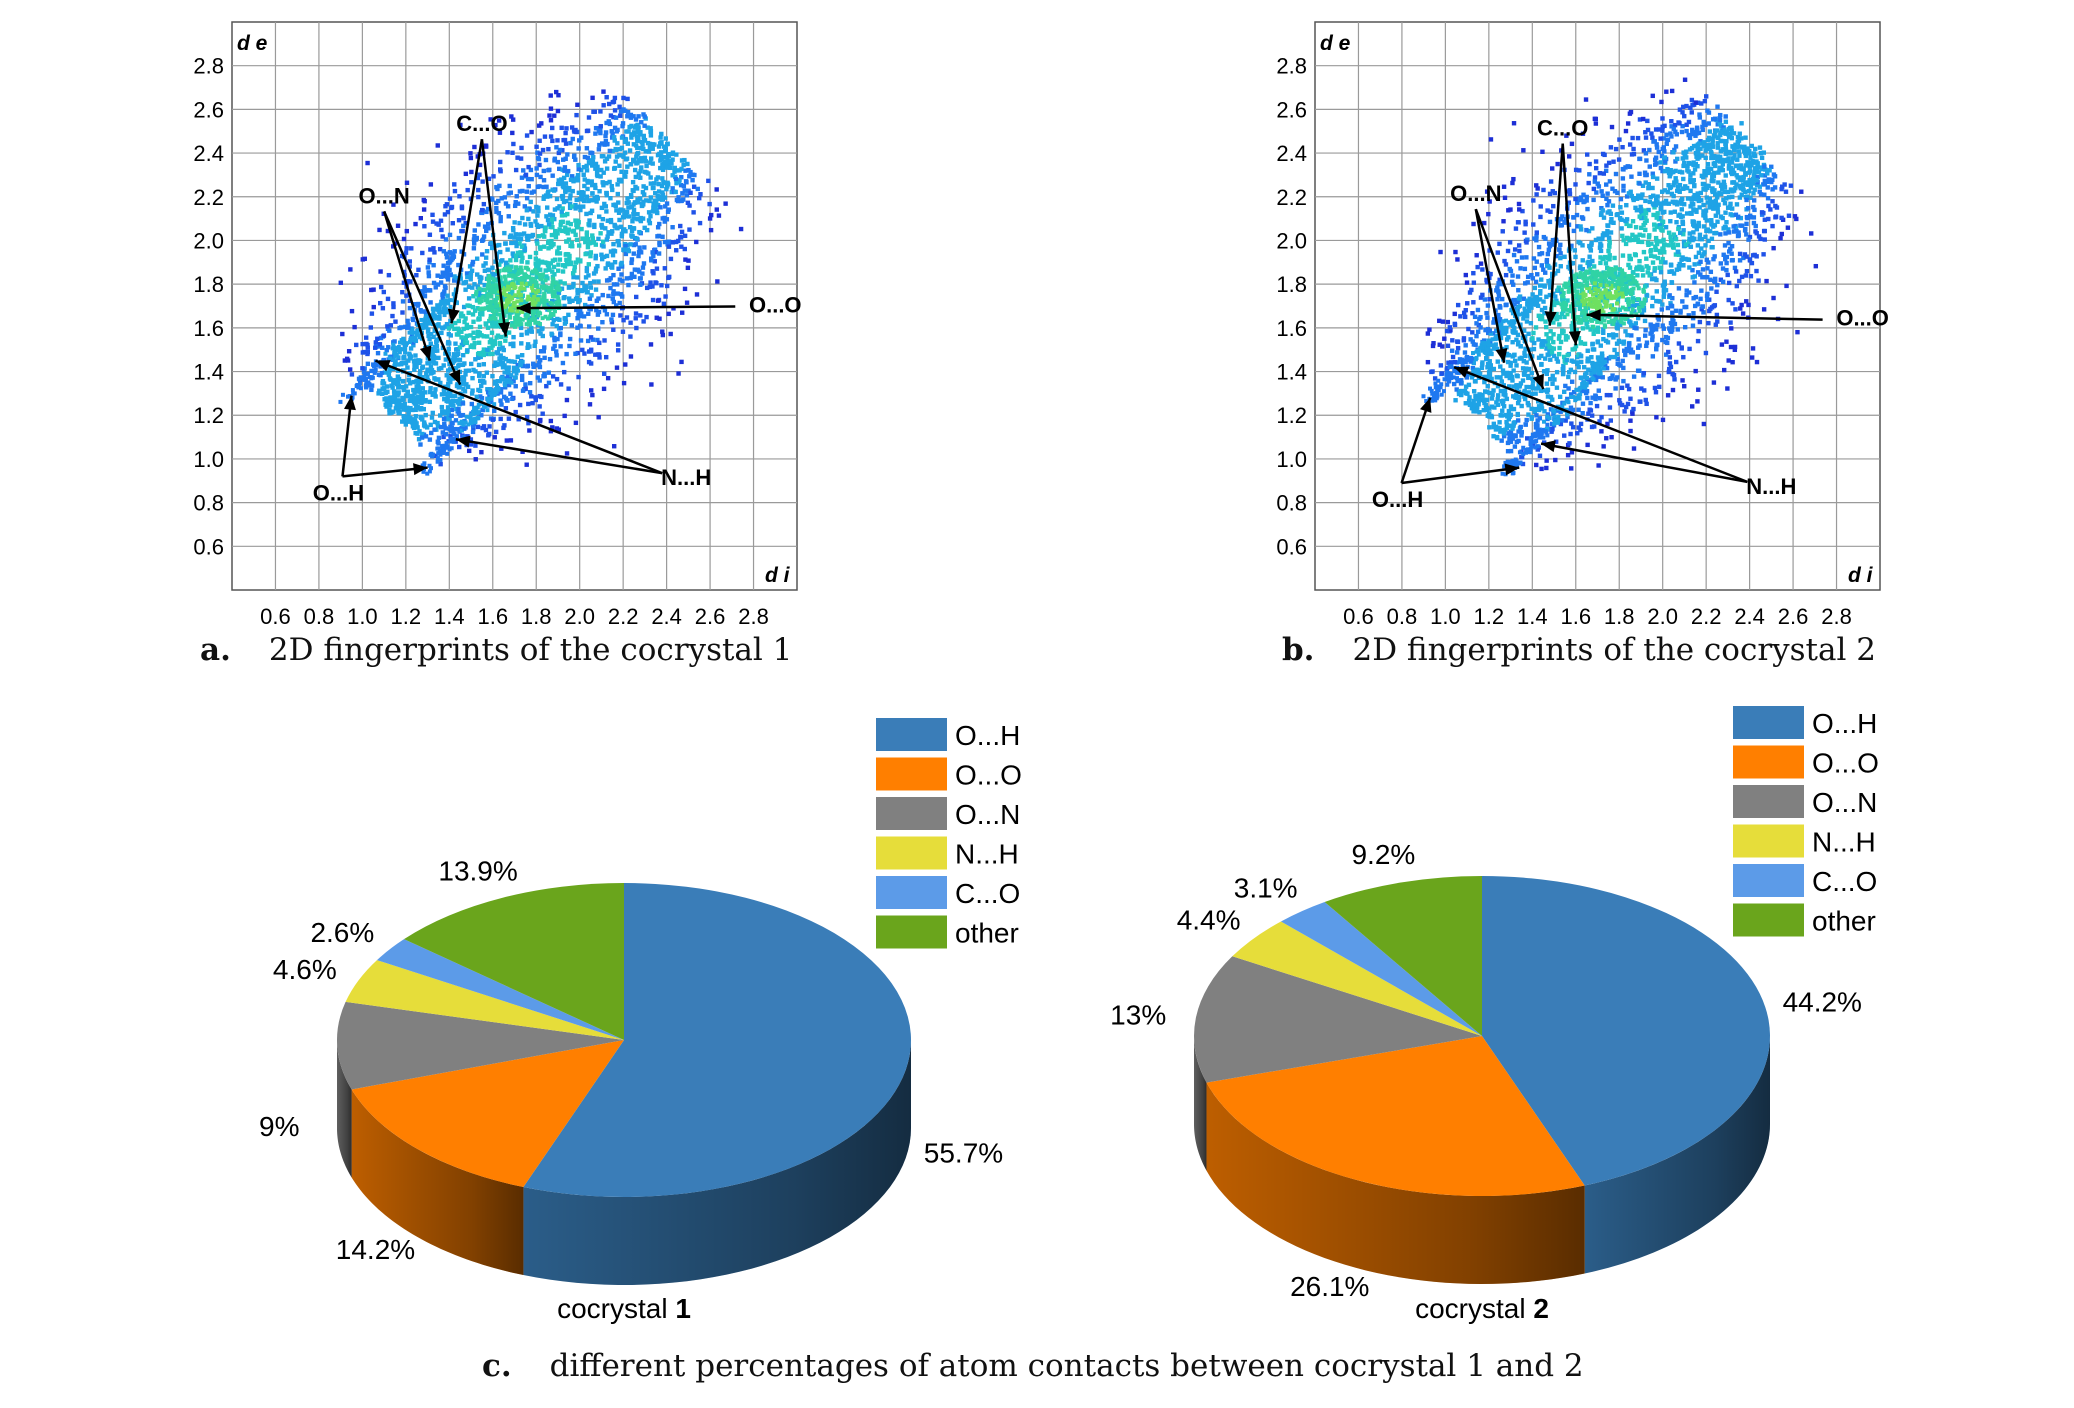 The image size is (2074, 1408). Describe the element at coordinates (252, 43) in the screenshot. I see `y-axis-label: d e` at that location.